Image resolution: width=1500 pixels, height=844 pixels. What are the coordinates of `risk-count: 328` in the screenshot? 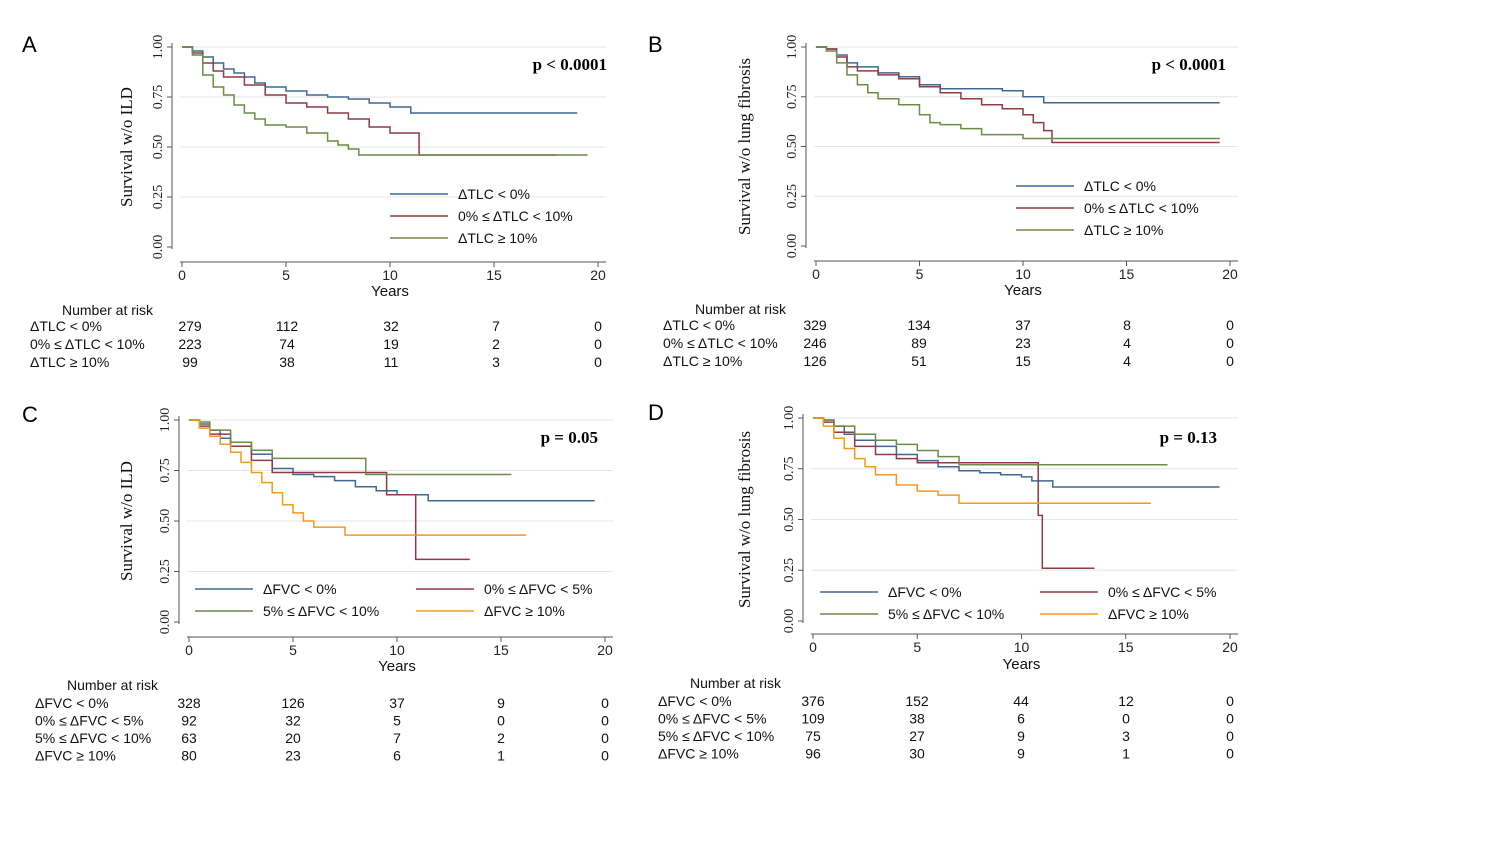 It's located at (189, 703).